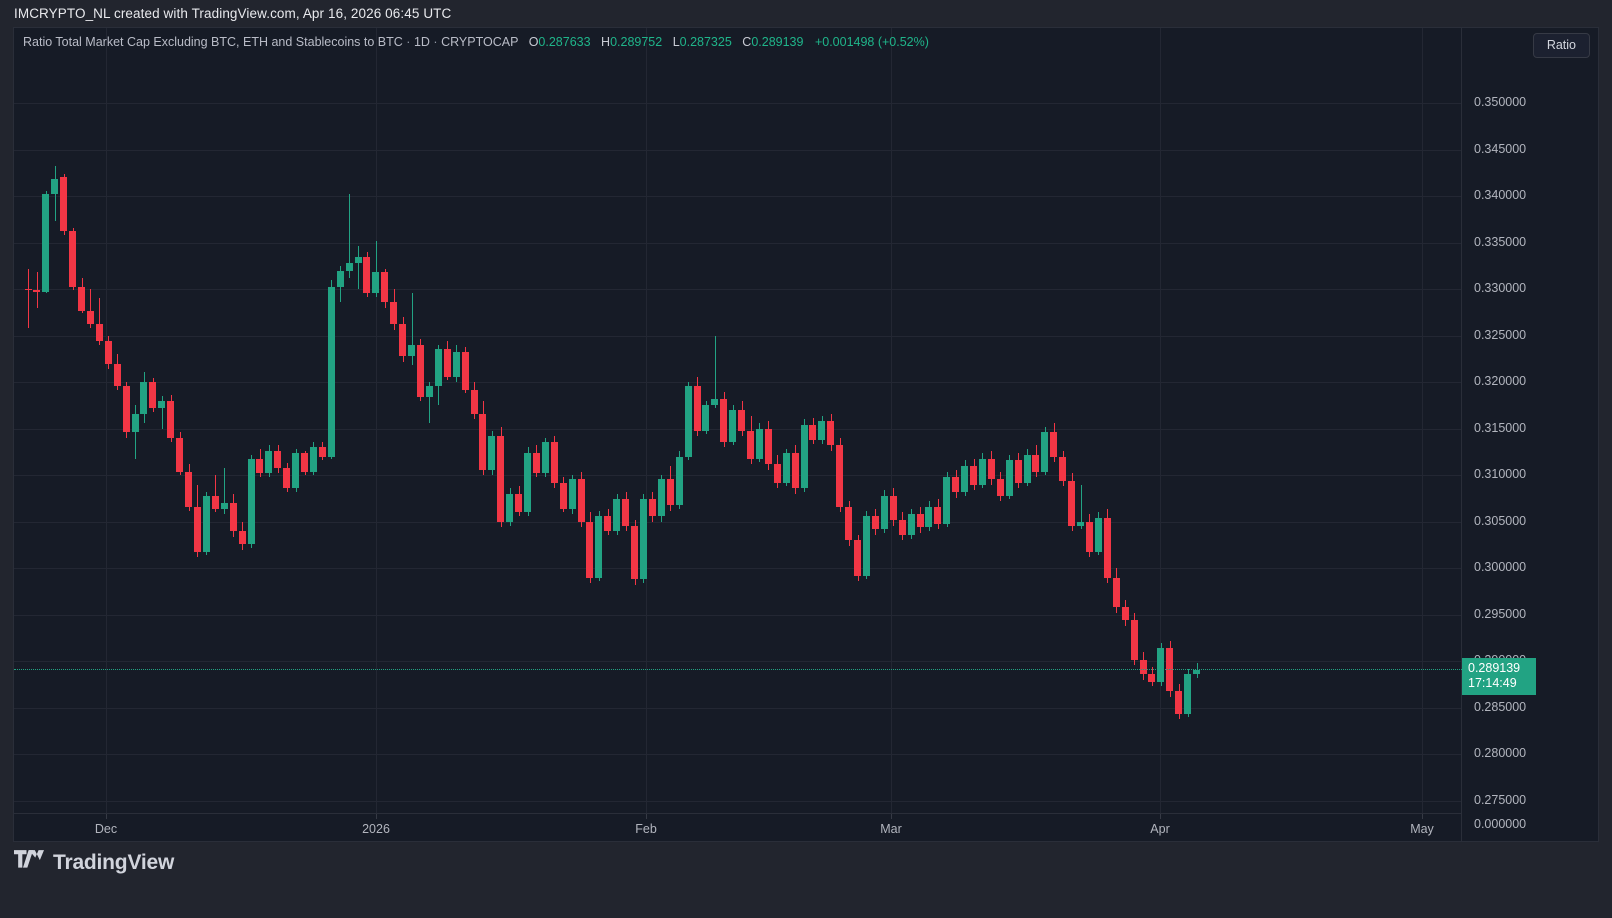 The height and width of the screenshot is (918, 1612). What do you see at coordinates (1500, 334) in the screenshot?
I see `price-tick-label: 0.325000` at bounding box center [1500, 334].